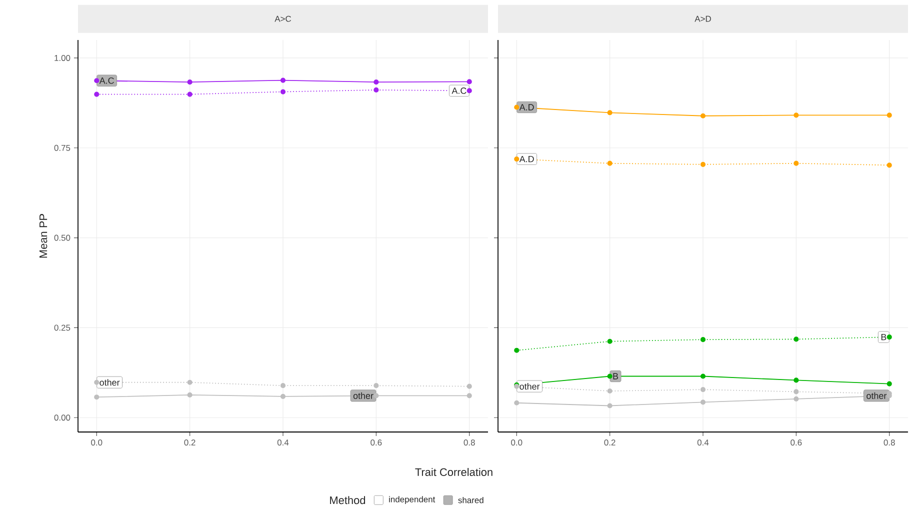 This screenshot has height=513, width=909. Describe the element at coordinates (283, 19) in the screenshot. I see `chart-title: A>C` at that location.